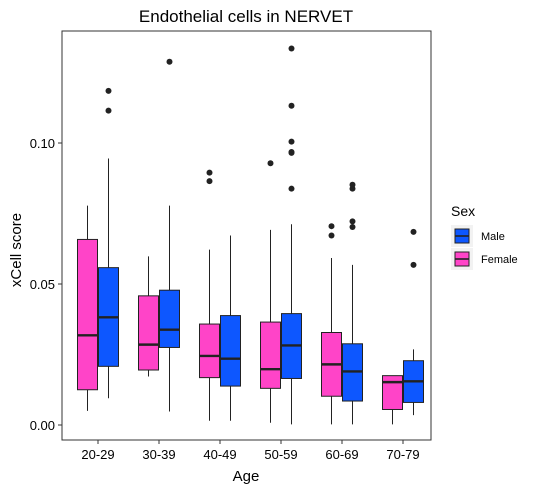 The height and width of the screenshot is (489, 536). What do you see at coordinates (463, 211) in the screenshot?
I see `legend-title: Sex` at bounding box center [463, 211].